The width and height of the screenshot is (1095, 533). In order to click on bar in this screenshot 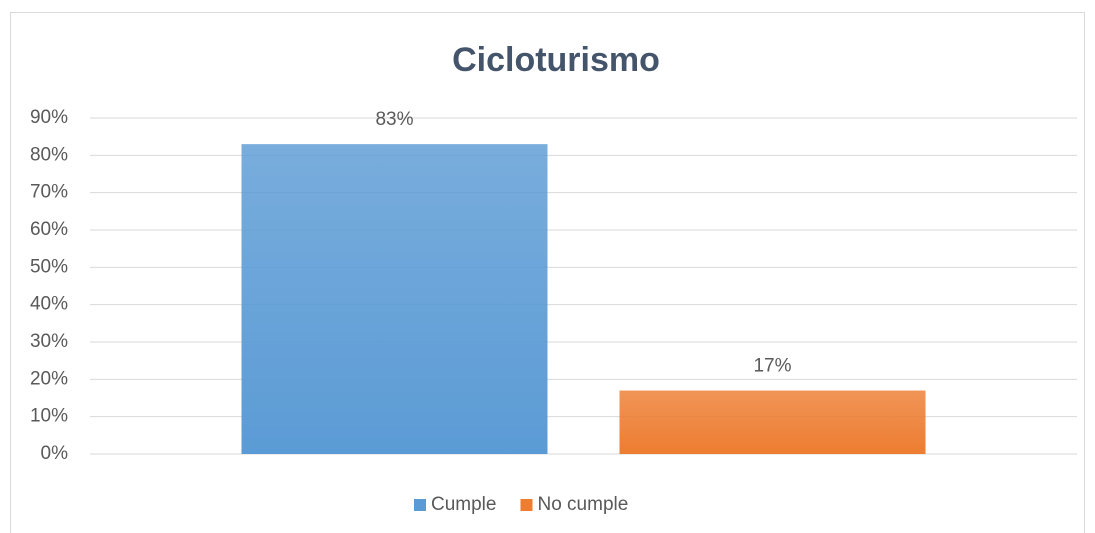, I will do `click(772, 422)`.